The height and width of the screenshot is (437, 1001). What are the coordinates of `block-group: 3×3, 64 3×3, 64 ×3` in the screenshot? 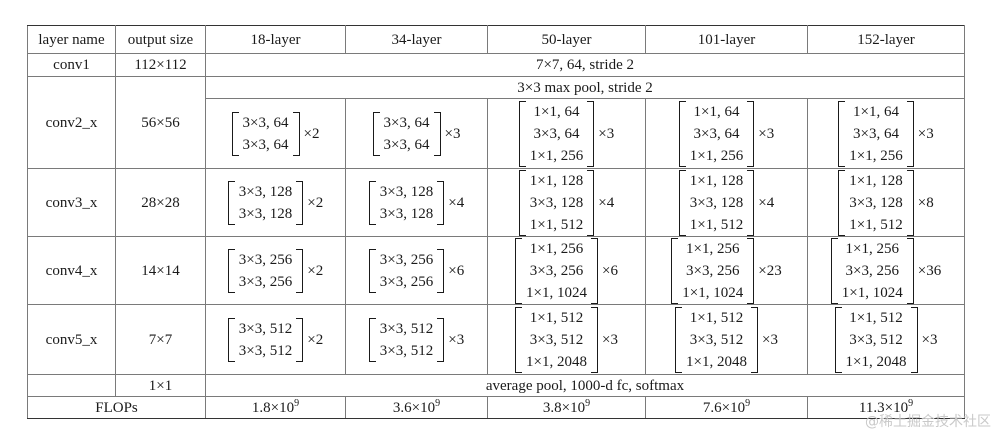 It's located at (416, 133).